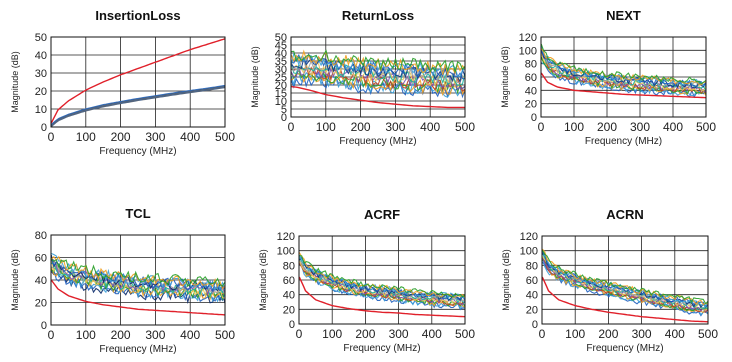  I want to click on chart-title: TCL, so click(137, 213).